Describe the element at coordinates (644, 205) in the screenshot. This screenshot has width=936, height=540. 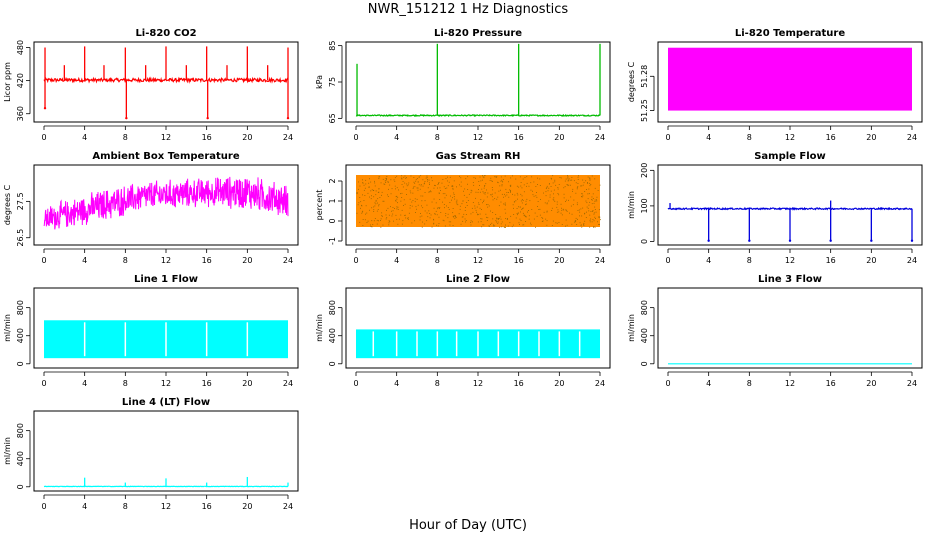
I see `y-tick-label: 100` at that location.